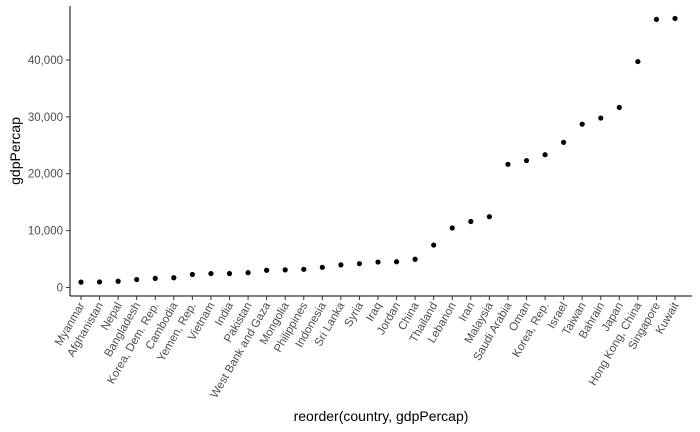 This screenshot has width=700, height=432. What do you see at coordinates (381, 416) in the screenshot?
I see `x-axis-title: reorder(country, gdpPercap)` at bounding box center [381, 416].